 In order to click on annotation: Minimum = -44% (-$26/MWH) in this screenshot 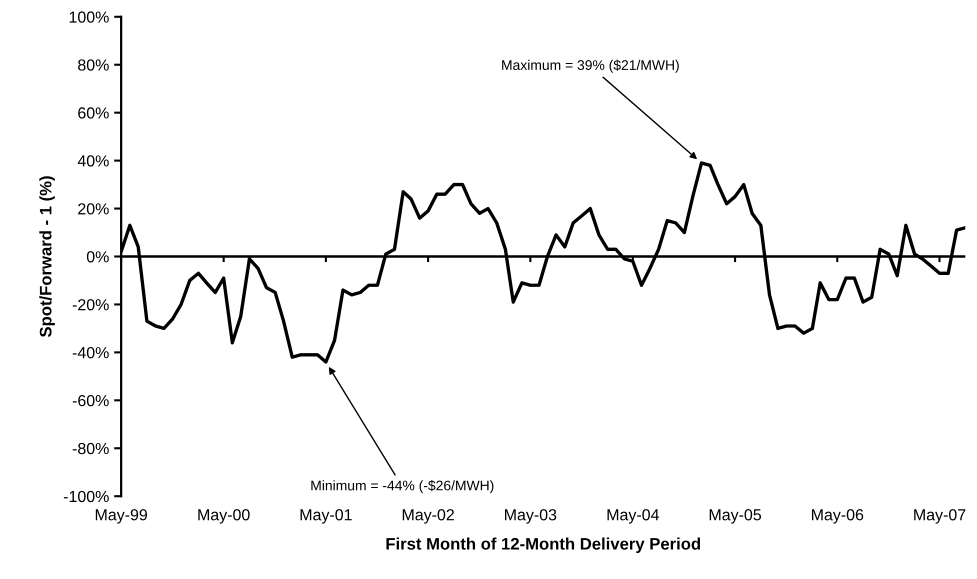, I will do `click(402, 487)`.